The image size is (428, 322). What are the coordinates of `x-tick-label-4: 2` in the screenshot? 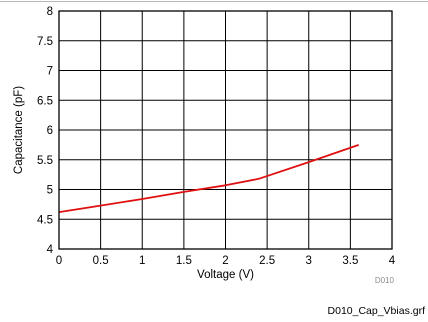 It's located at (225, 261).